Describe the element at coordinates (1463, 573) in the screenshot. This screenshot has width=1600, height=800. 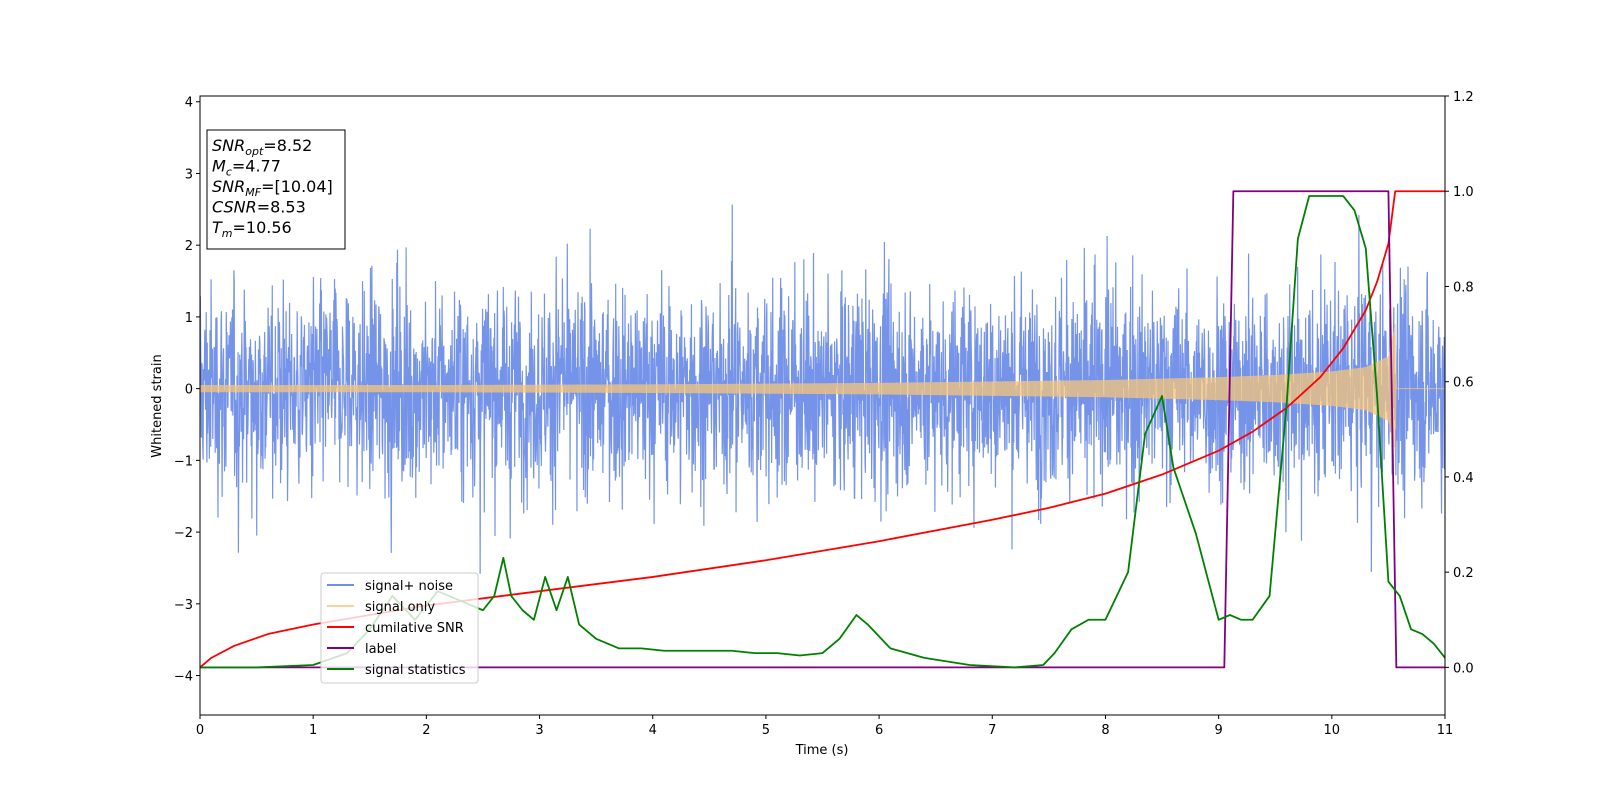
I see `y2-tick-label: 0.2` at that location.